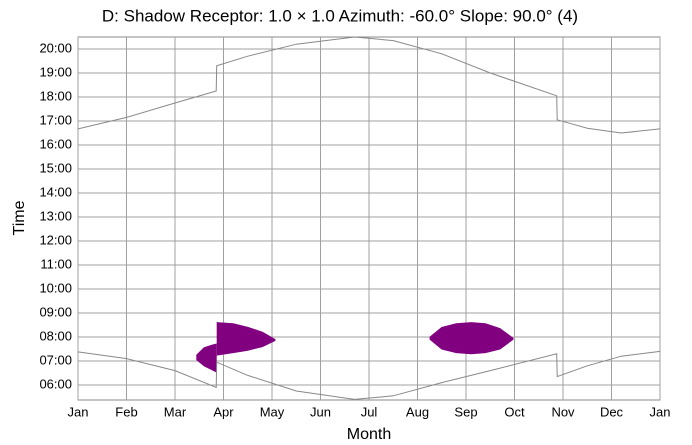 This screenshot has height=445, width=692. Describe the element at coordinates (55, 167) in the screenshot. I see `y-tick-label: 15:00` at that location.